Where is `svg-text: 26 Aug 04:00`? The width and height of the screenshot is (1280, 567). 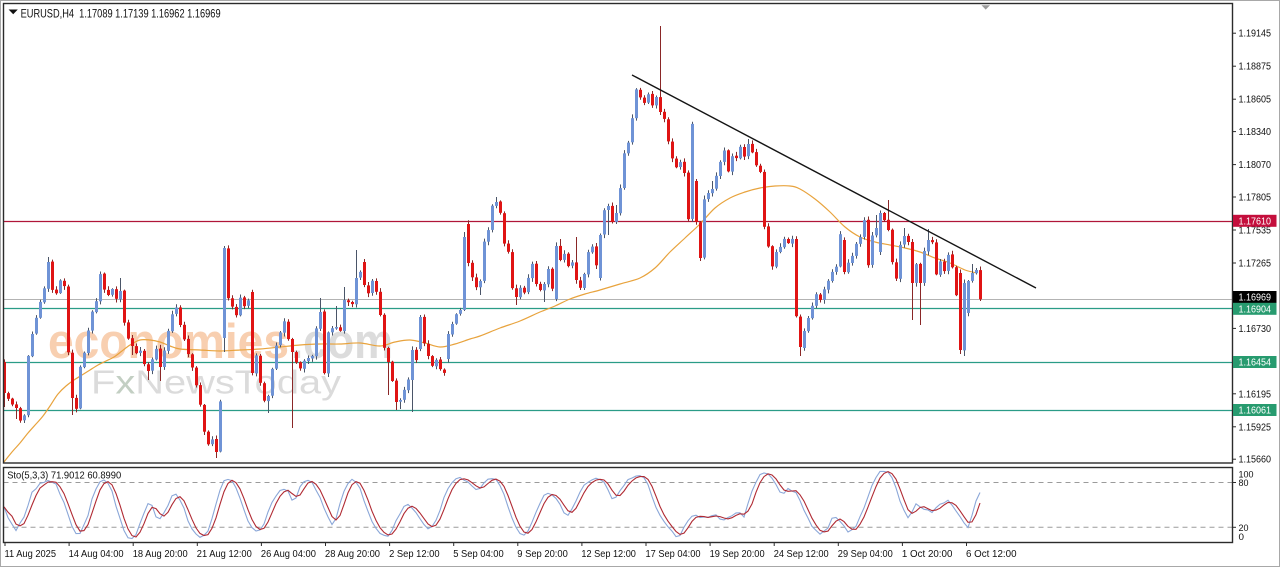
svg-text: 26 Aug 04:00 is located at coordinates (288, 554).